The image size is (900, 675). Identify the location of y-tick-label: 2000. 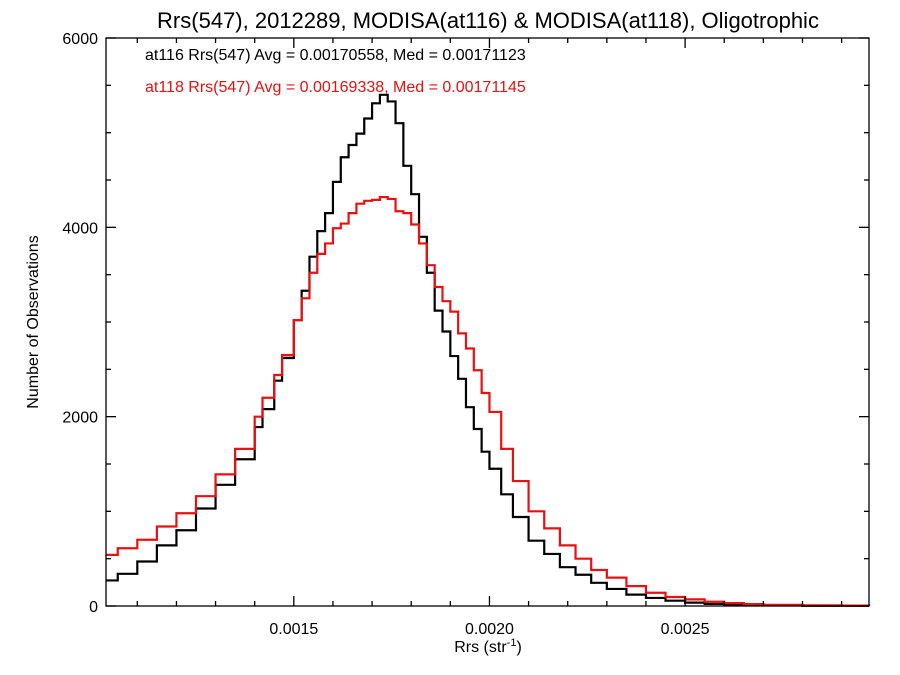
(80, 418).